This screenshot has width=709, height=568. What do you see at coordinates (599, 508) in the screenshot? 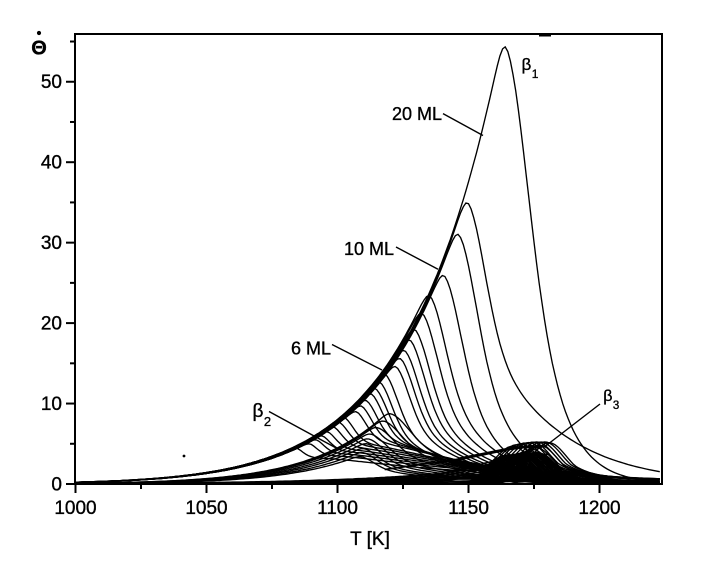
I see `svg-text: 1200` at bounding box center [599, 508].